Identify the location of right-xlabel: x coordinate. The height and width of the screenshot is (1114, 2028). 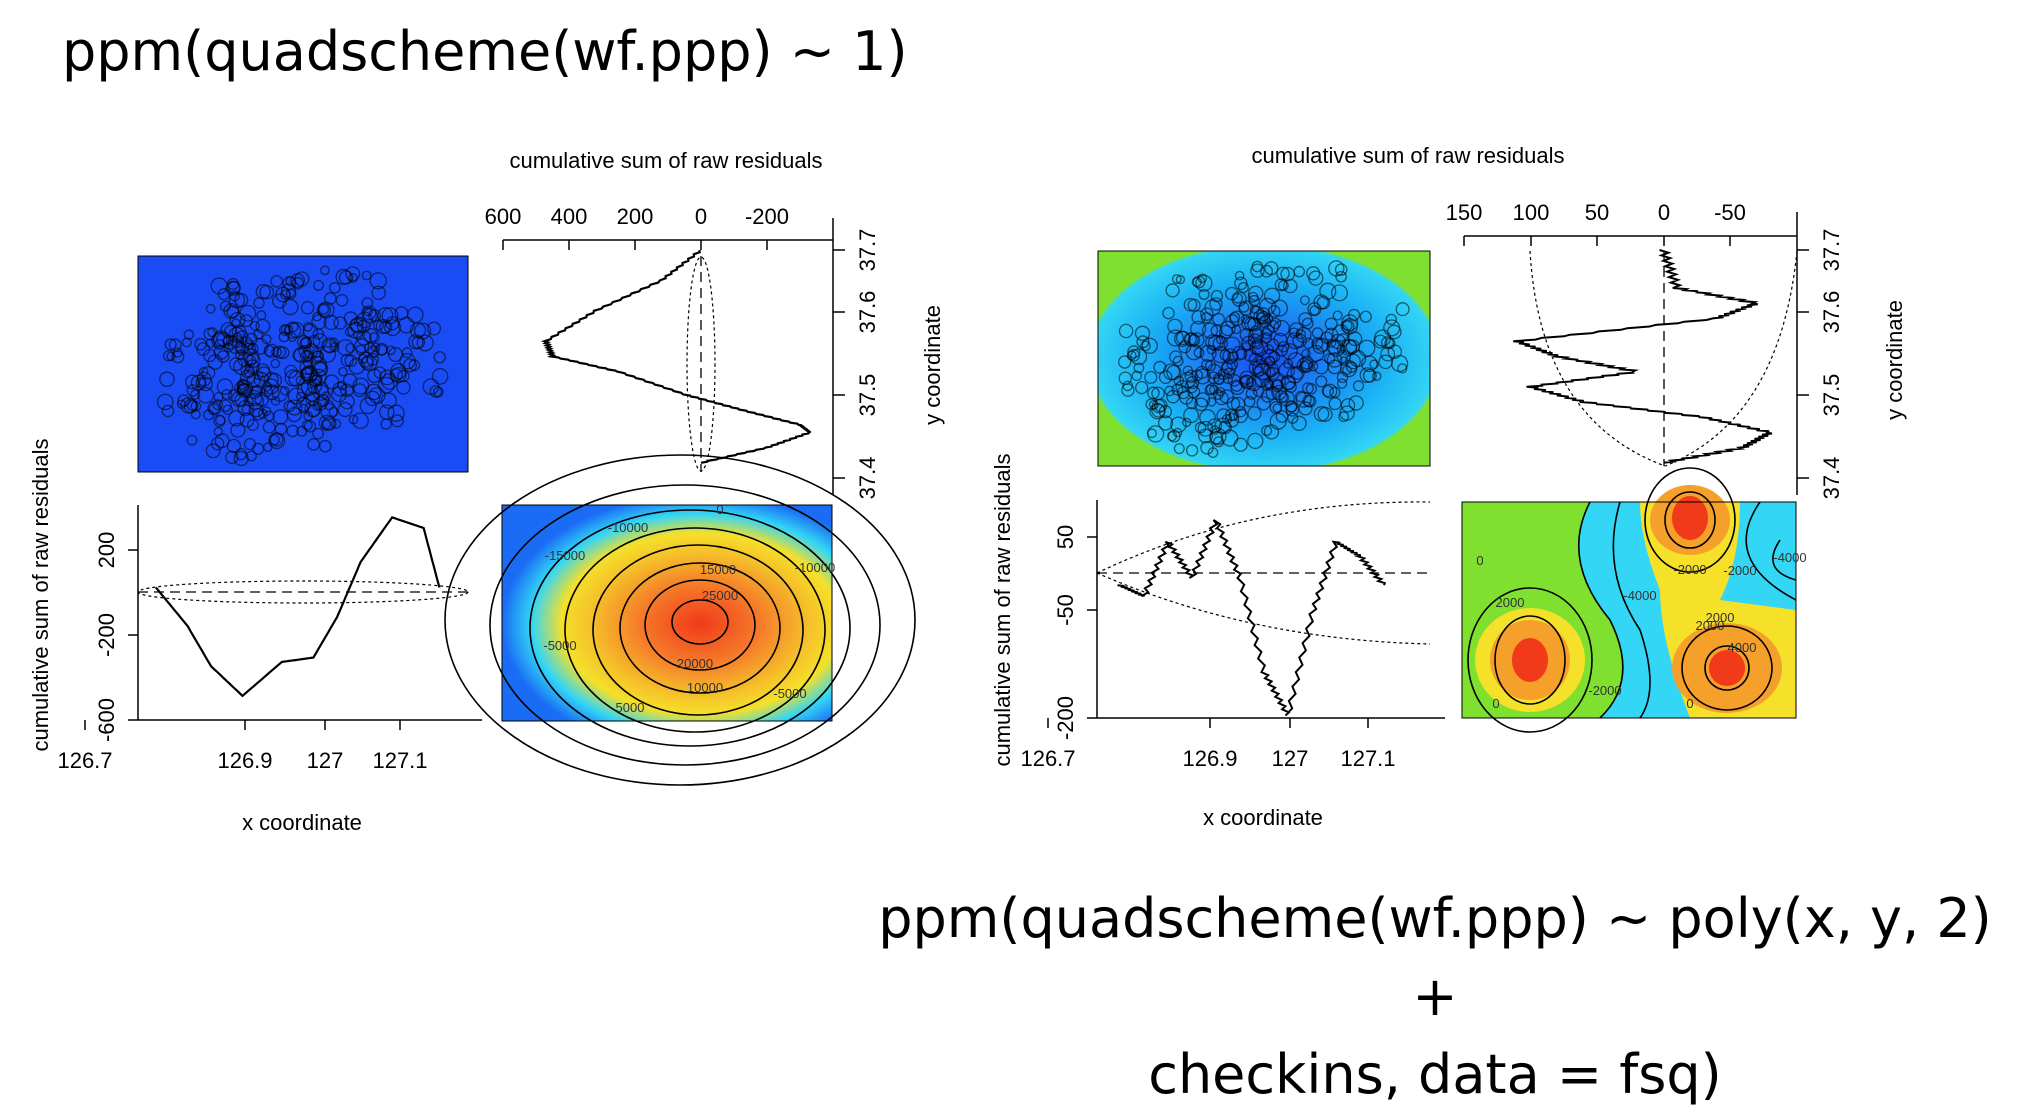
(1263, 817).